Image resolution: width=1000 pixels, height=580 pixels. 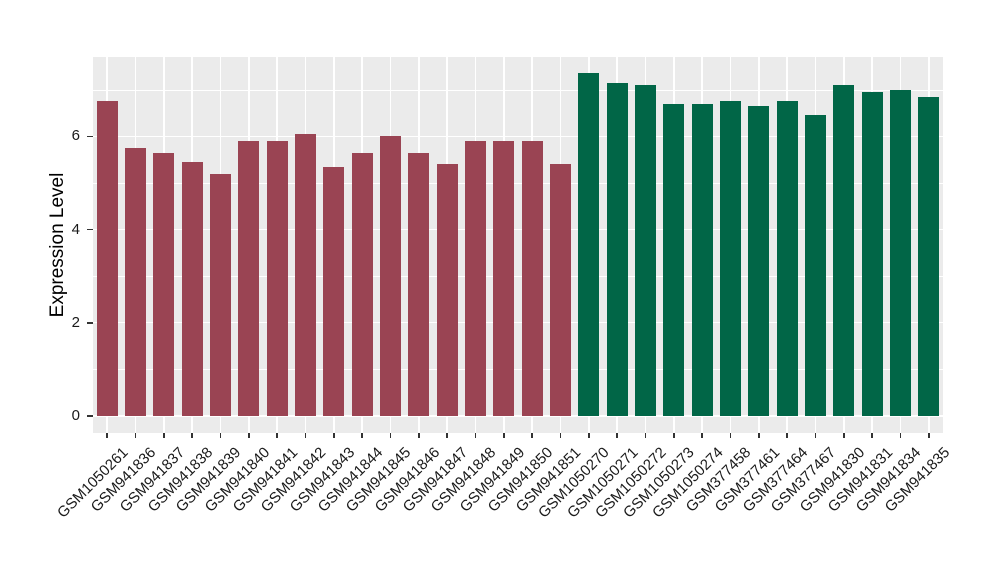 I want to click on bar-GSM941851, so click(x=560, y=290).